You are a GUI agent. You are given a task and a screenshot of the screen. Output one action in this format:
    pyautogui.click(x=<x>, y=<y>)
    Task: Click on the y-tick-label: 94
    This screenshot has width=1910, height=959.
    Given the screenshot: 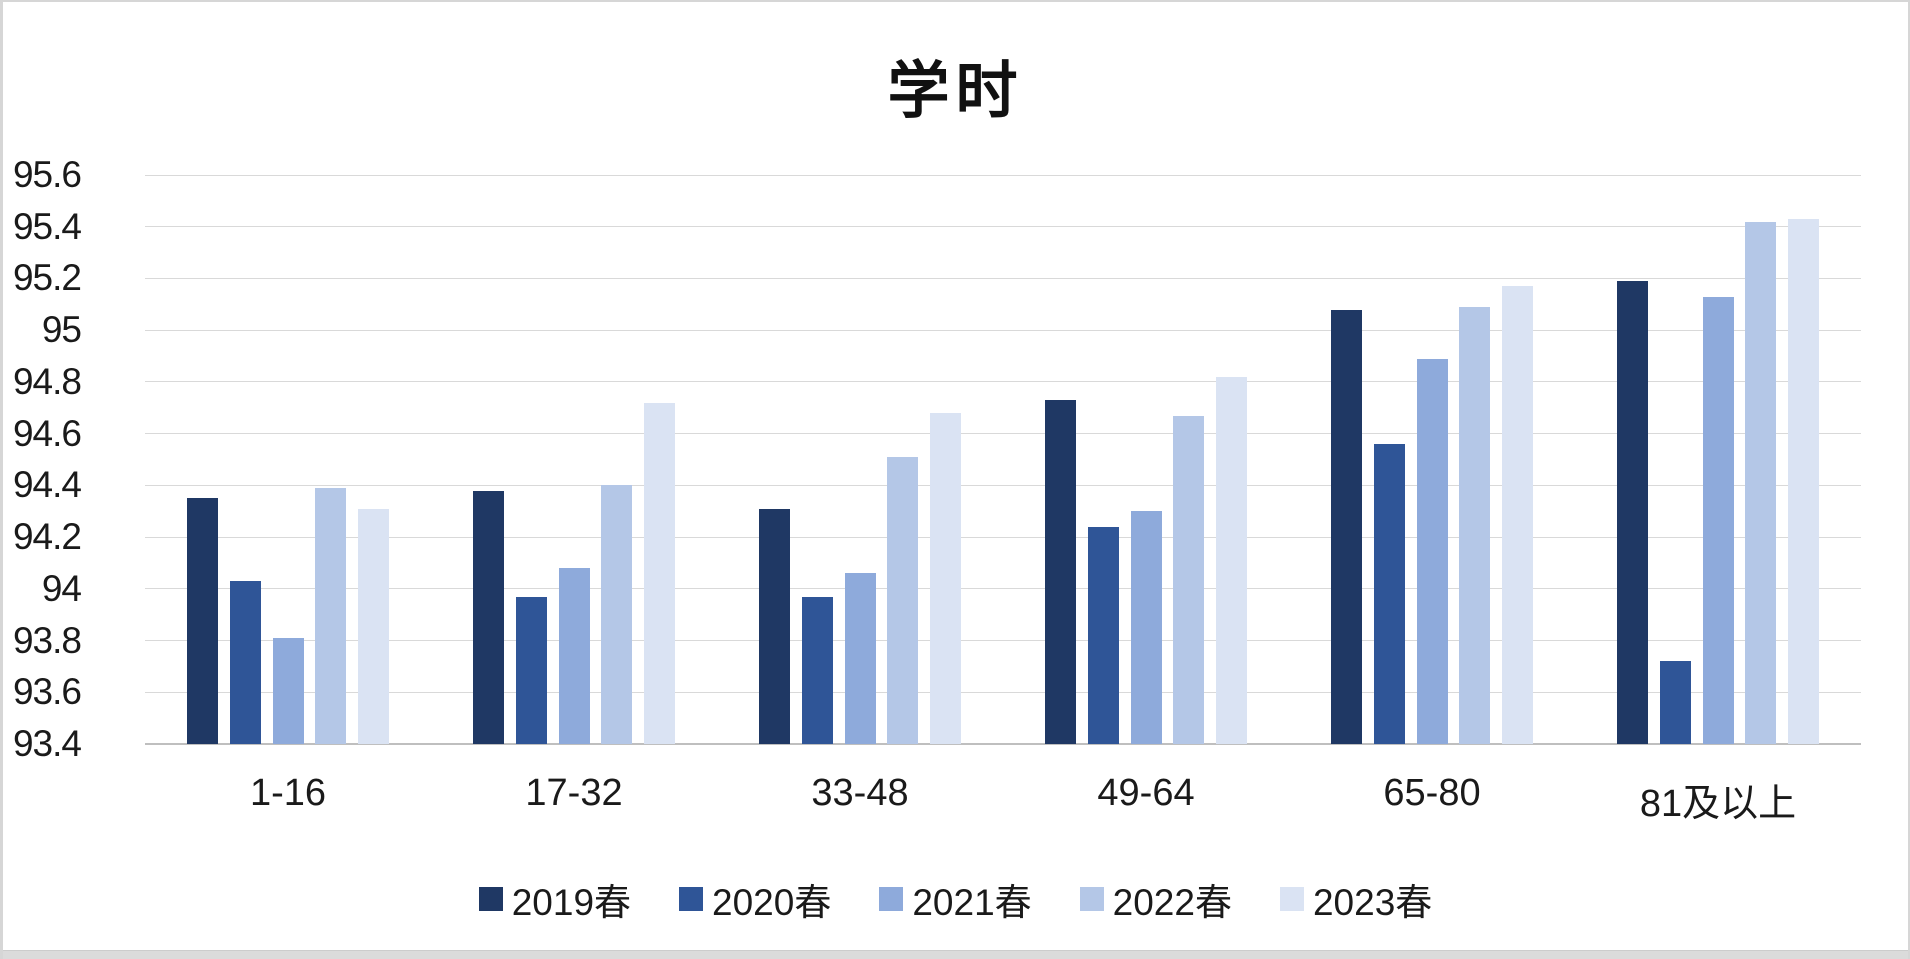 What is the action you would take?
    pyautogui.click(x=61, y=588)
    